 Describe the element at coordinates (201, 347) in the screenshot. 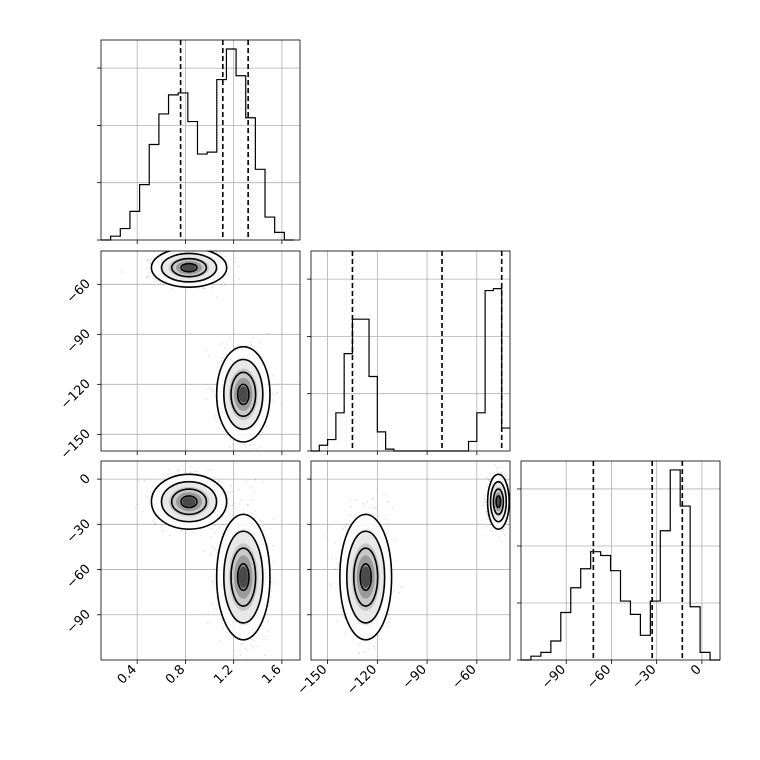

I see `joint-panel-p0-p1-density-group` at that location.